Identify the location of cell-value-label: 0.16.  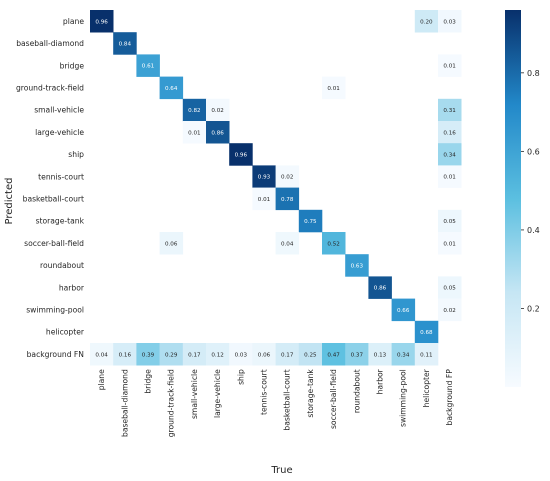
(125, 355).